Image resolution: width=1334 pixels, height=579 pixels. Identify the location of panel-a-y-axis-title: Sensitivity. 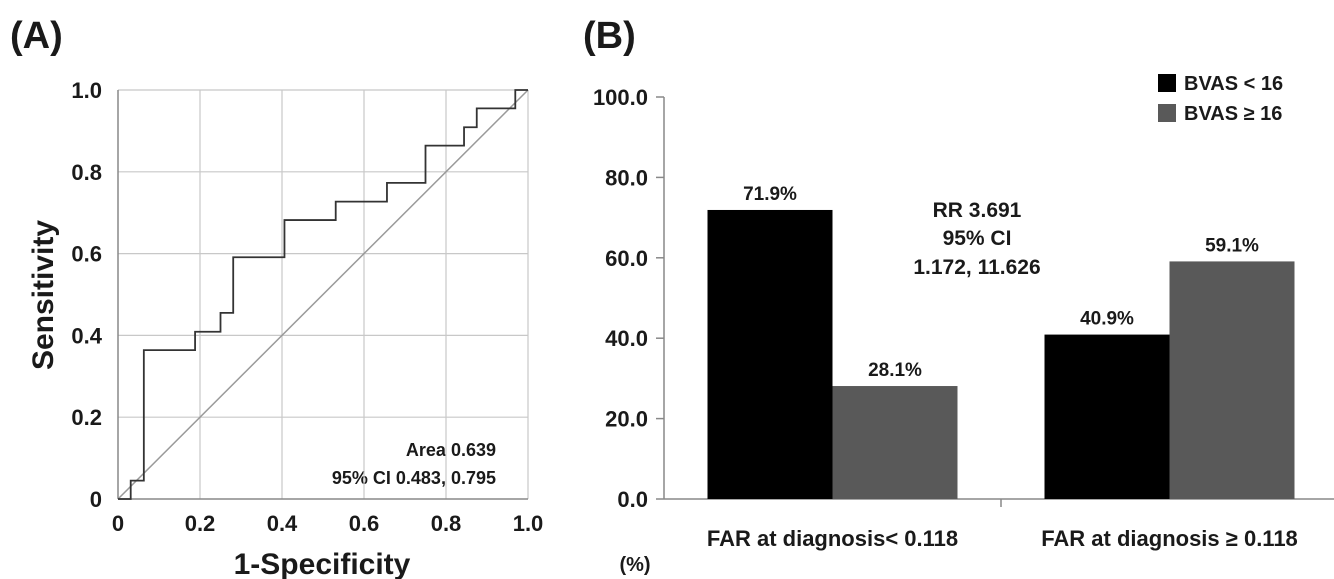
(43, 295).